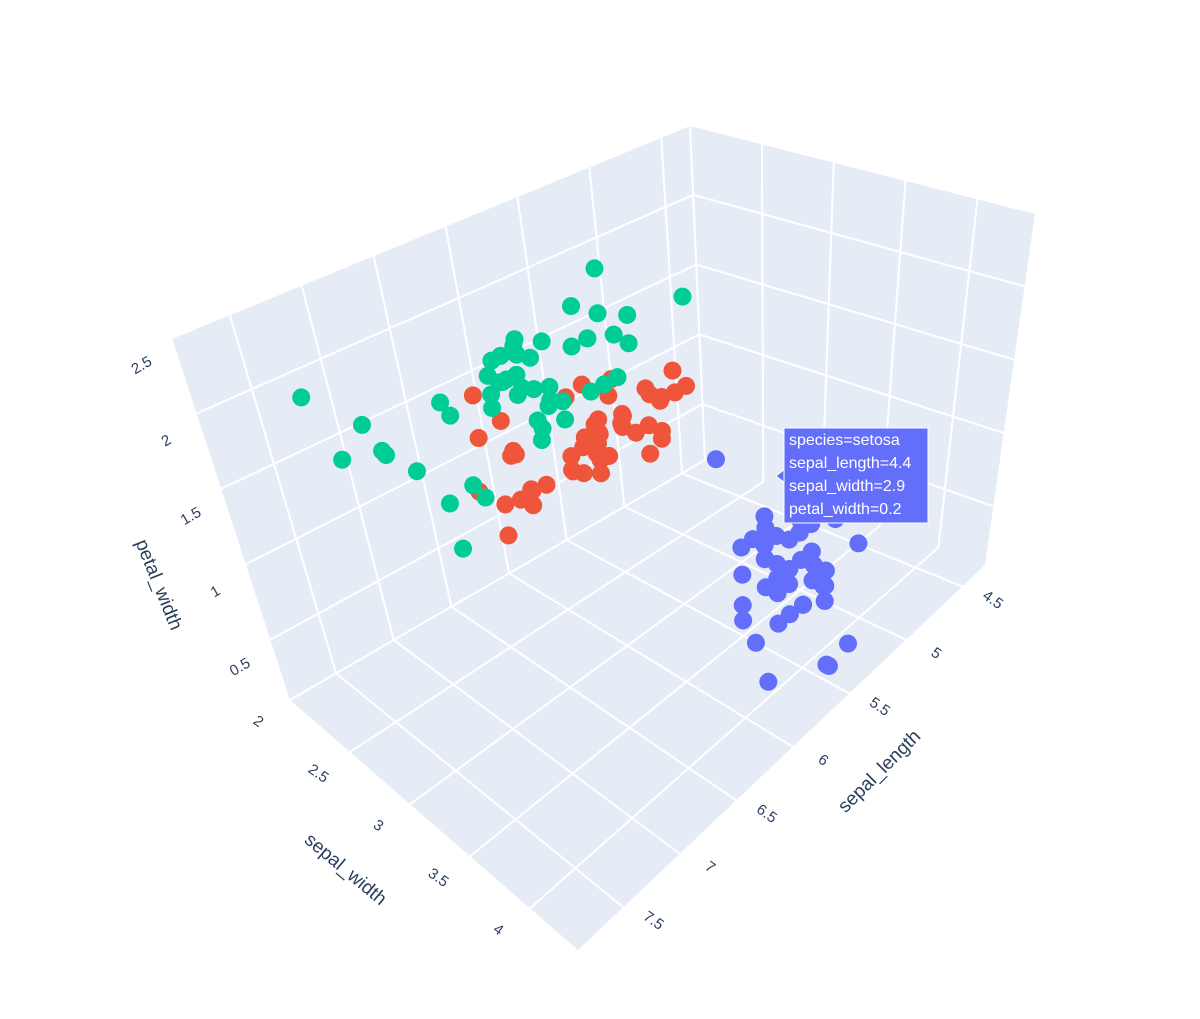  What do you see at coordinates (345, 869) in the screenshot?
I see `y-axis-title: sepal_width` at bounding box center [345, 869].